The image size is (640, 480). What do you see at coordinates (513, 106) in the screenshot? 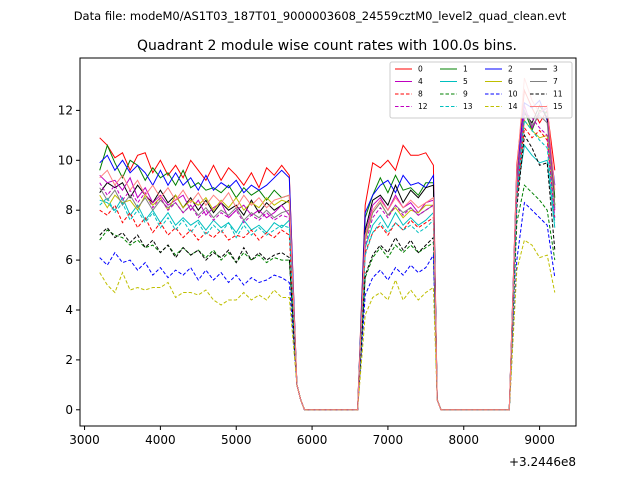
I see `legend-label: 14` at bounding box center [513, 106].